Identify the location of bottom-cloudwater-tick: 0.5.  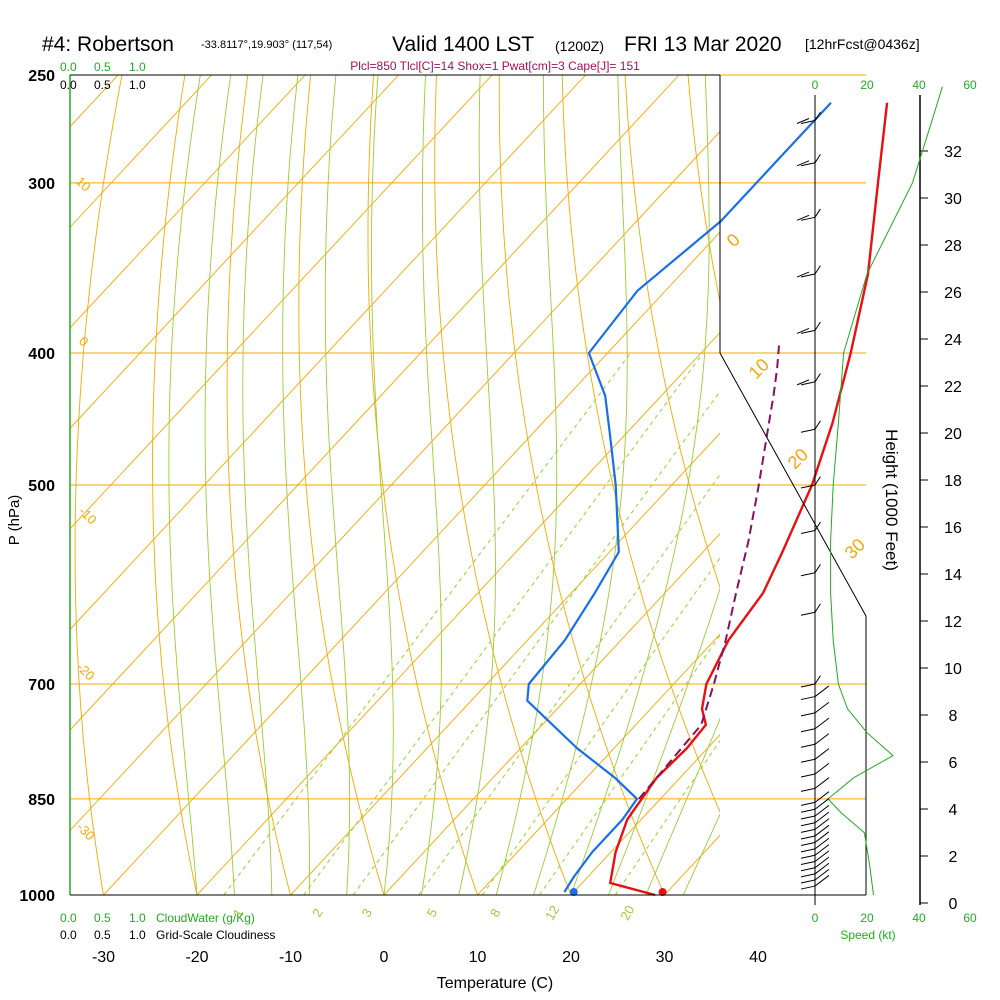
(102, 918).